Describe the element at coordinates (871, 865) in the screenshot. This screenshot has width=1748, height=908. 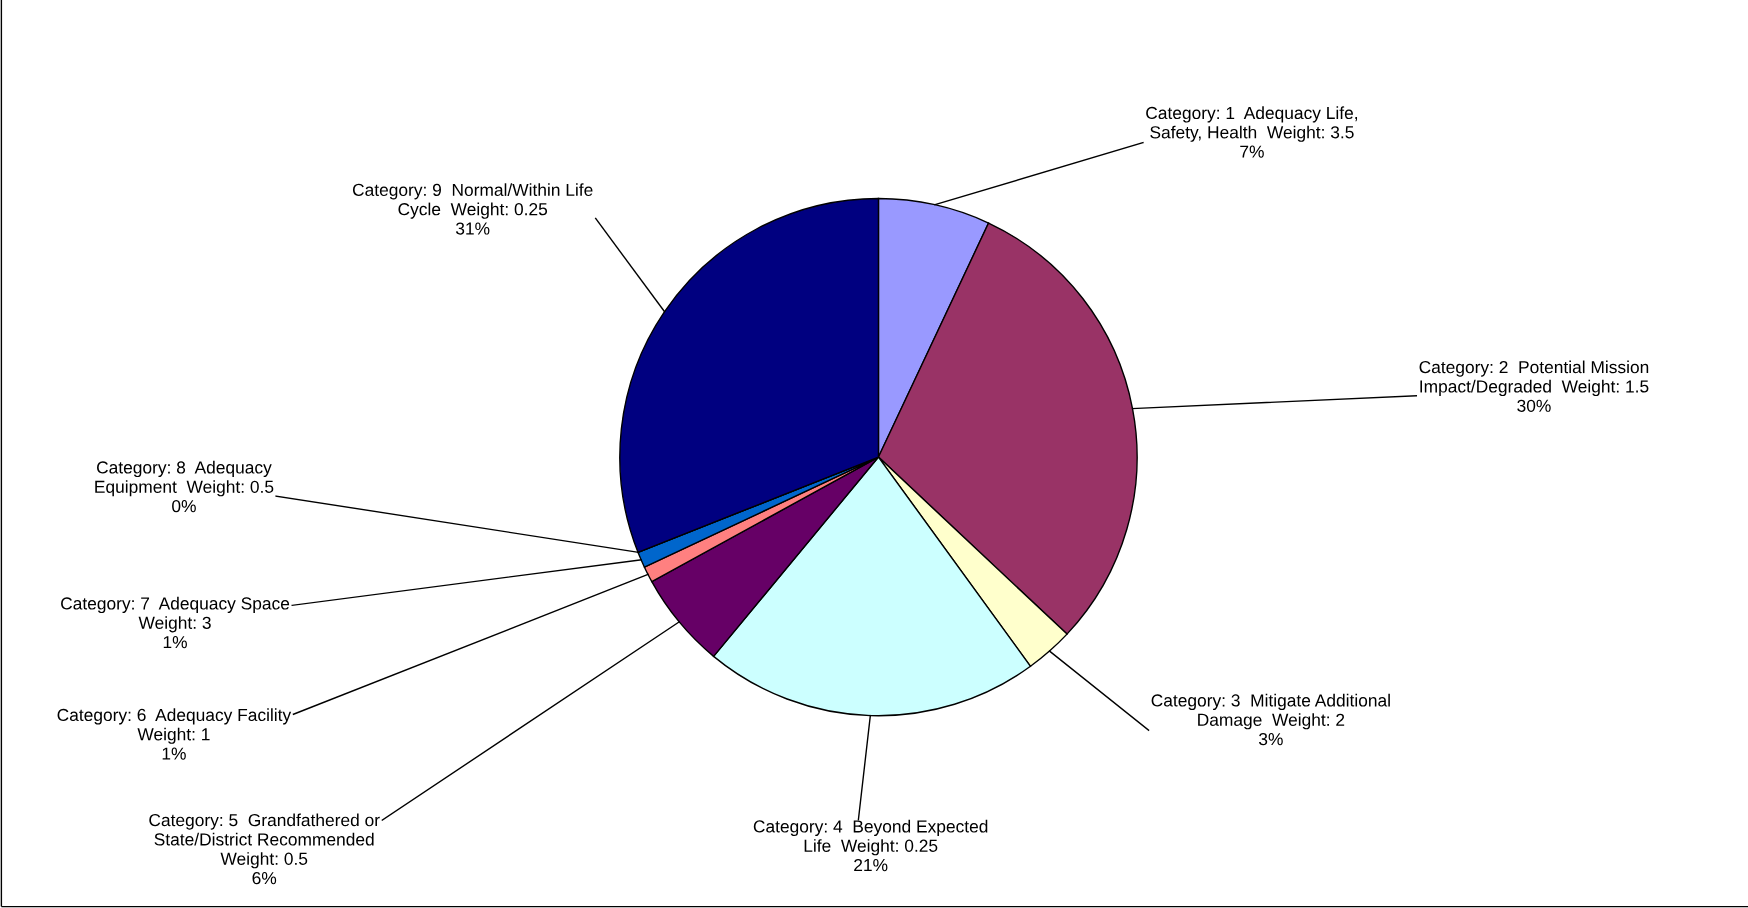
I see `data-label: 21%` at that location.